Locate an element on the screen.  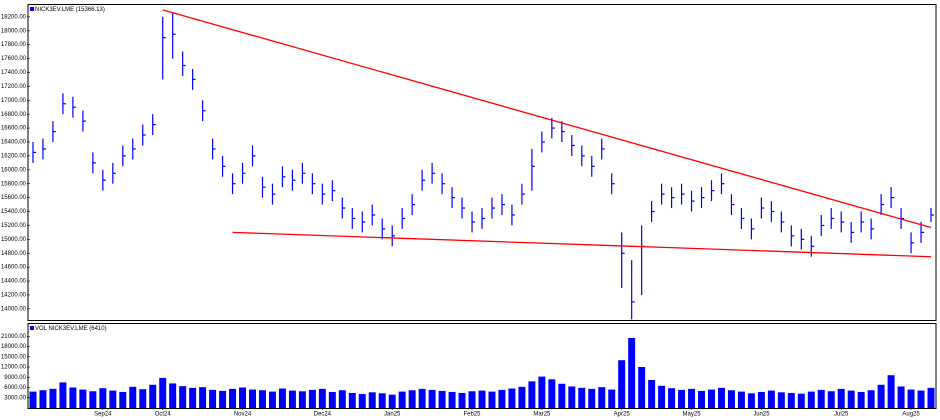
x-tick-label: Nov24 is located at coordinates (243, 415).